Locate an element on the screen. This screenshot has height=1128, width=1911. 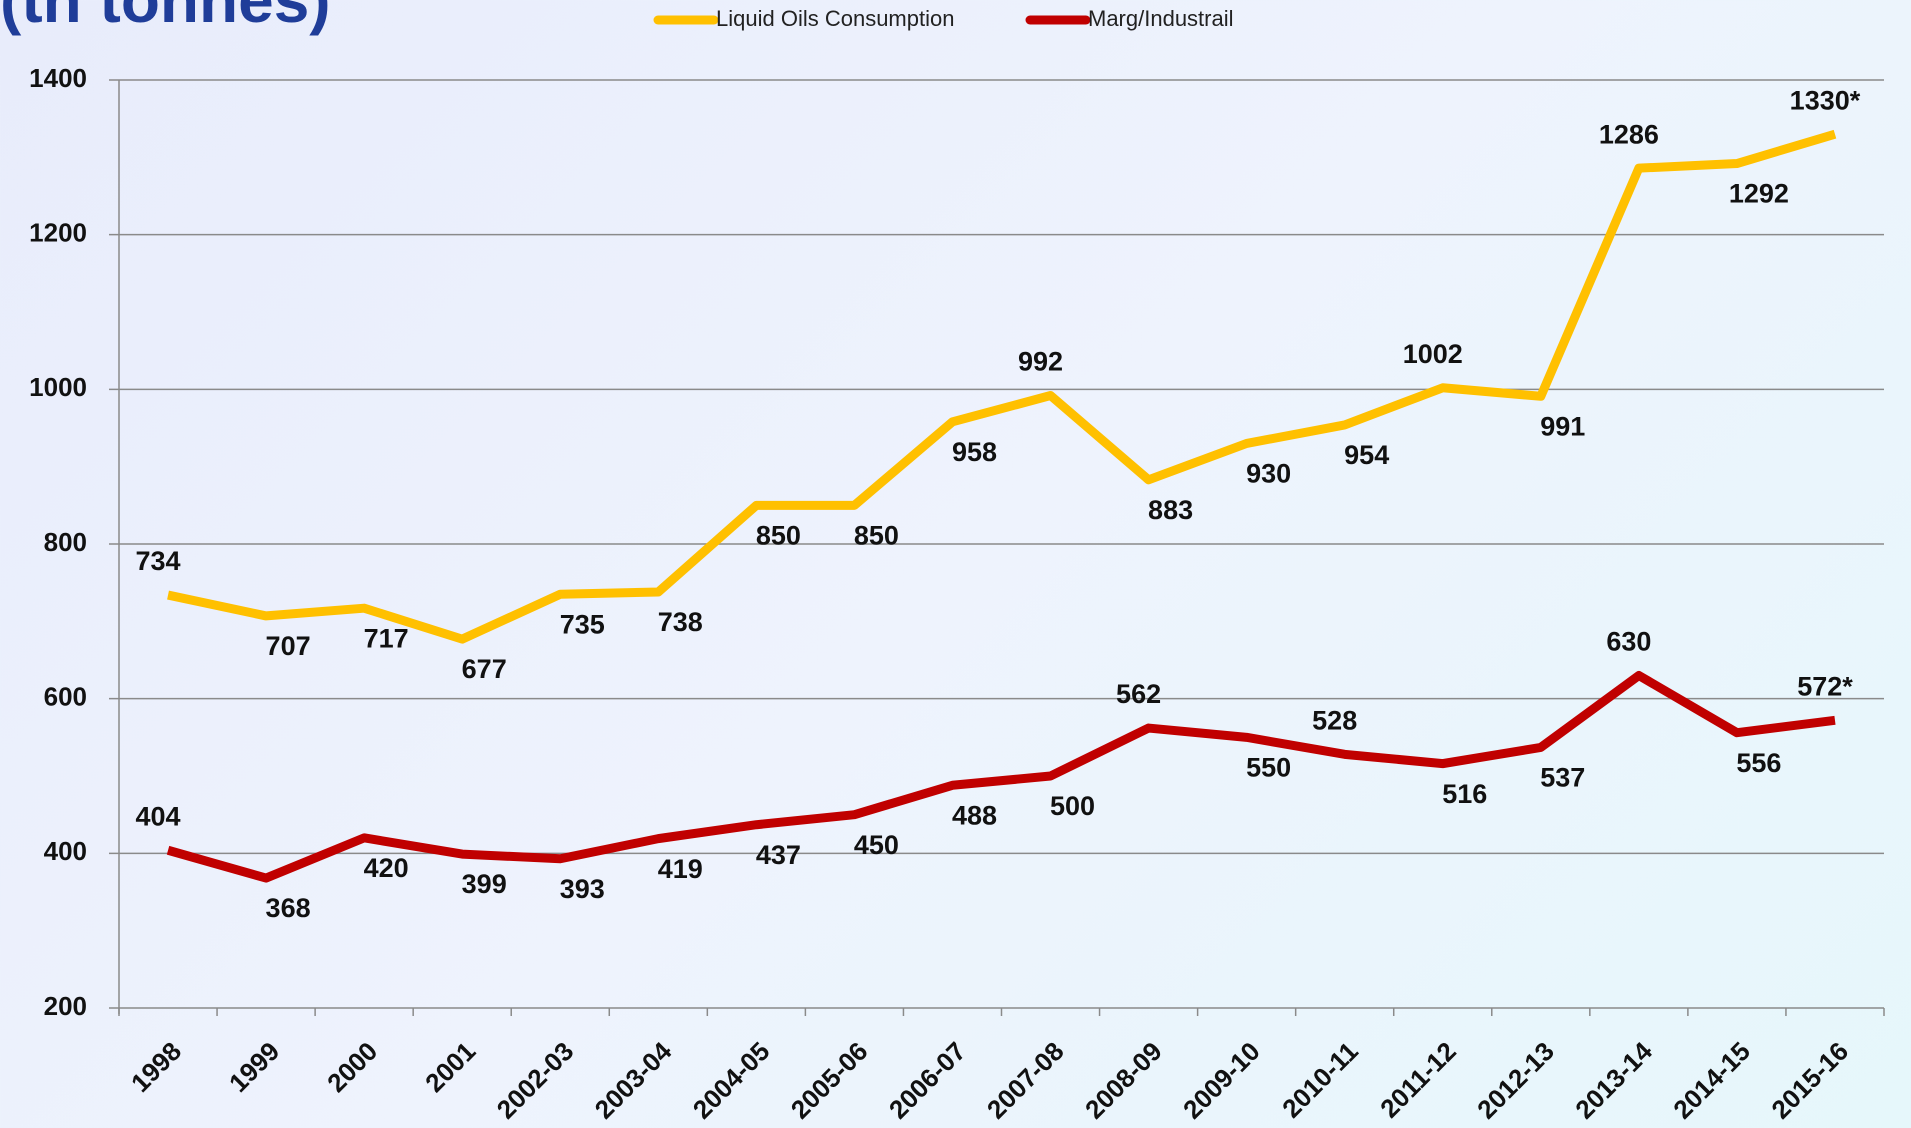
data-label: 991 is located at coordinates (1562, 426).